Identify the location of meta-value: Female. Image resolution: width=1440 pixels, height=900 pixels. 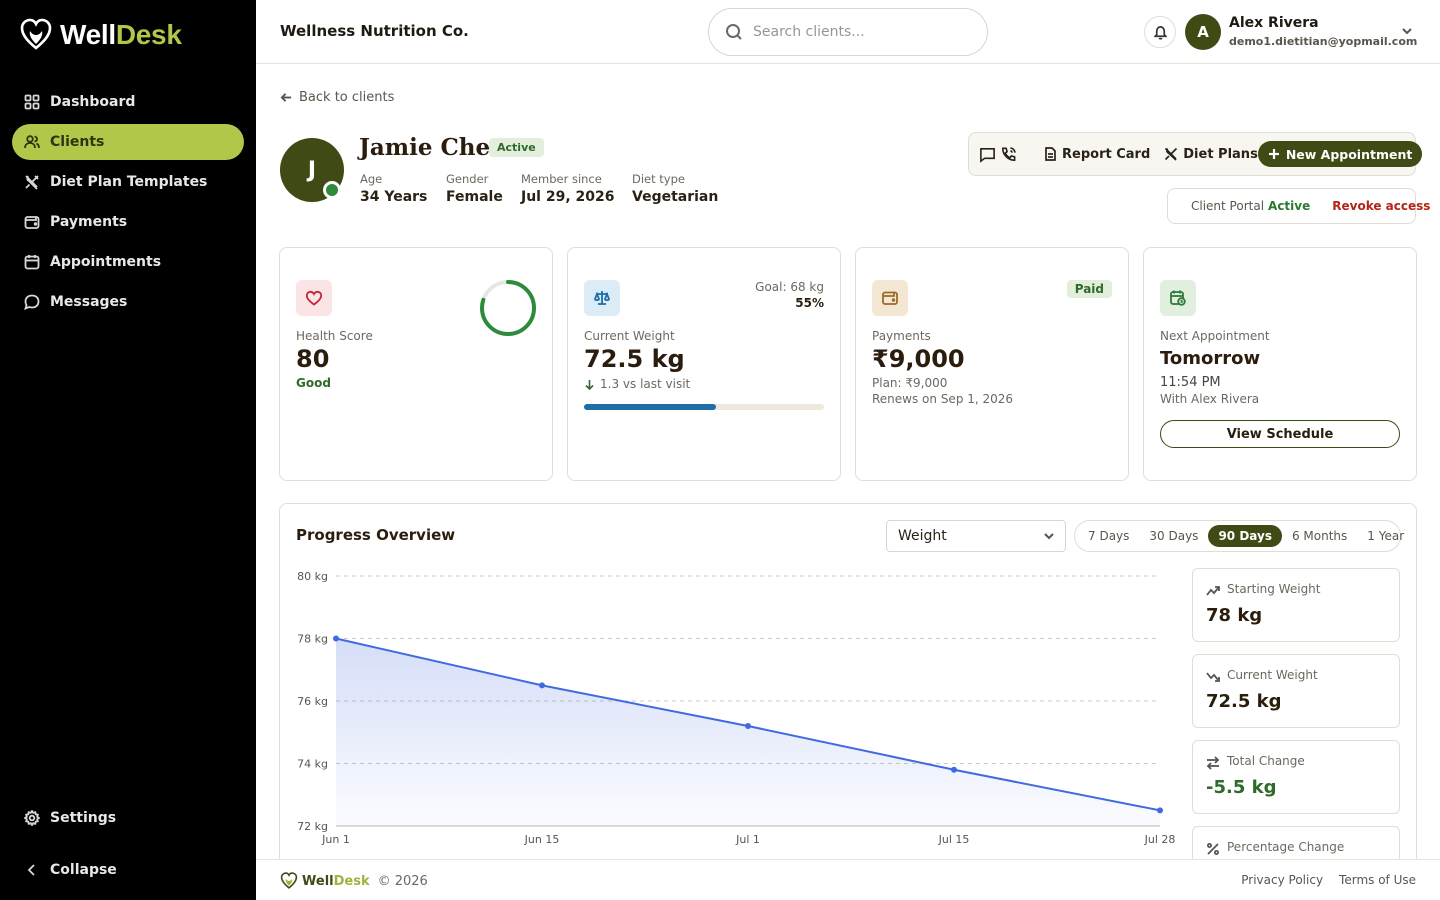
(474, 197).